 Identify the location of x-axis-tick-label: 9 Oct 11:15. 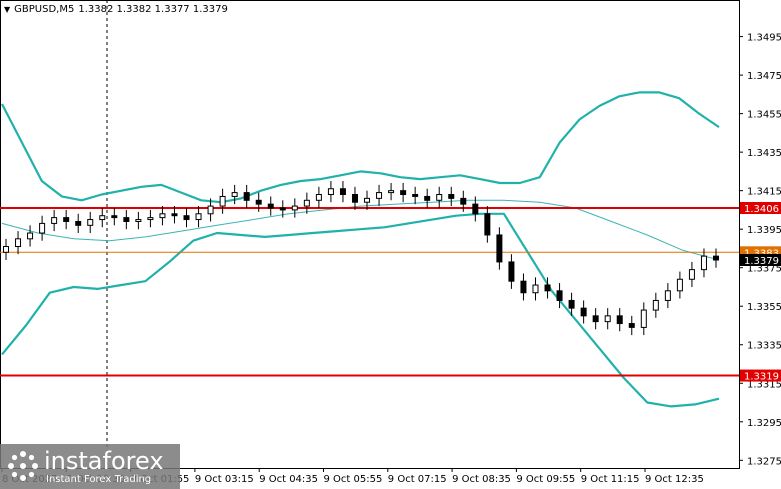
(610, 479).